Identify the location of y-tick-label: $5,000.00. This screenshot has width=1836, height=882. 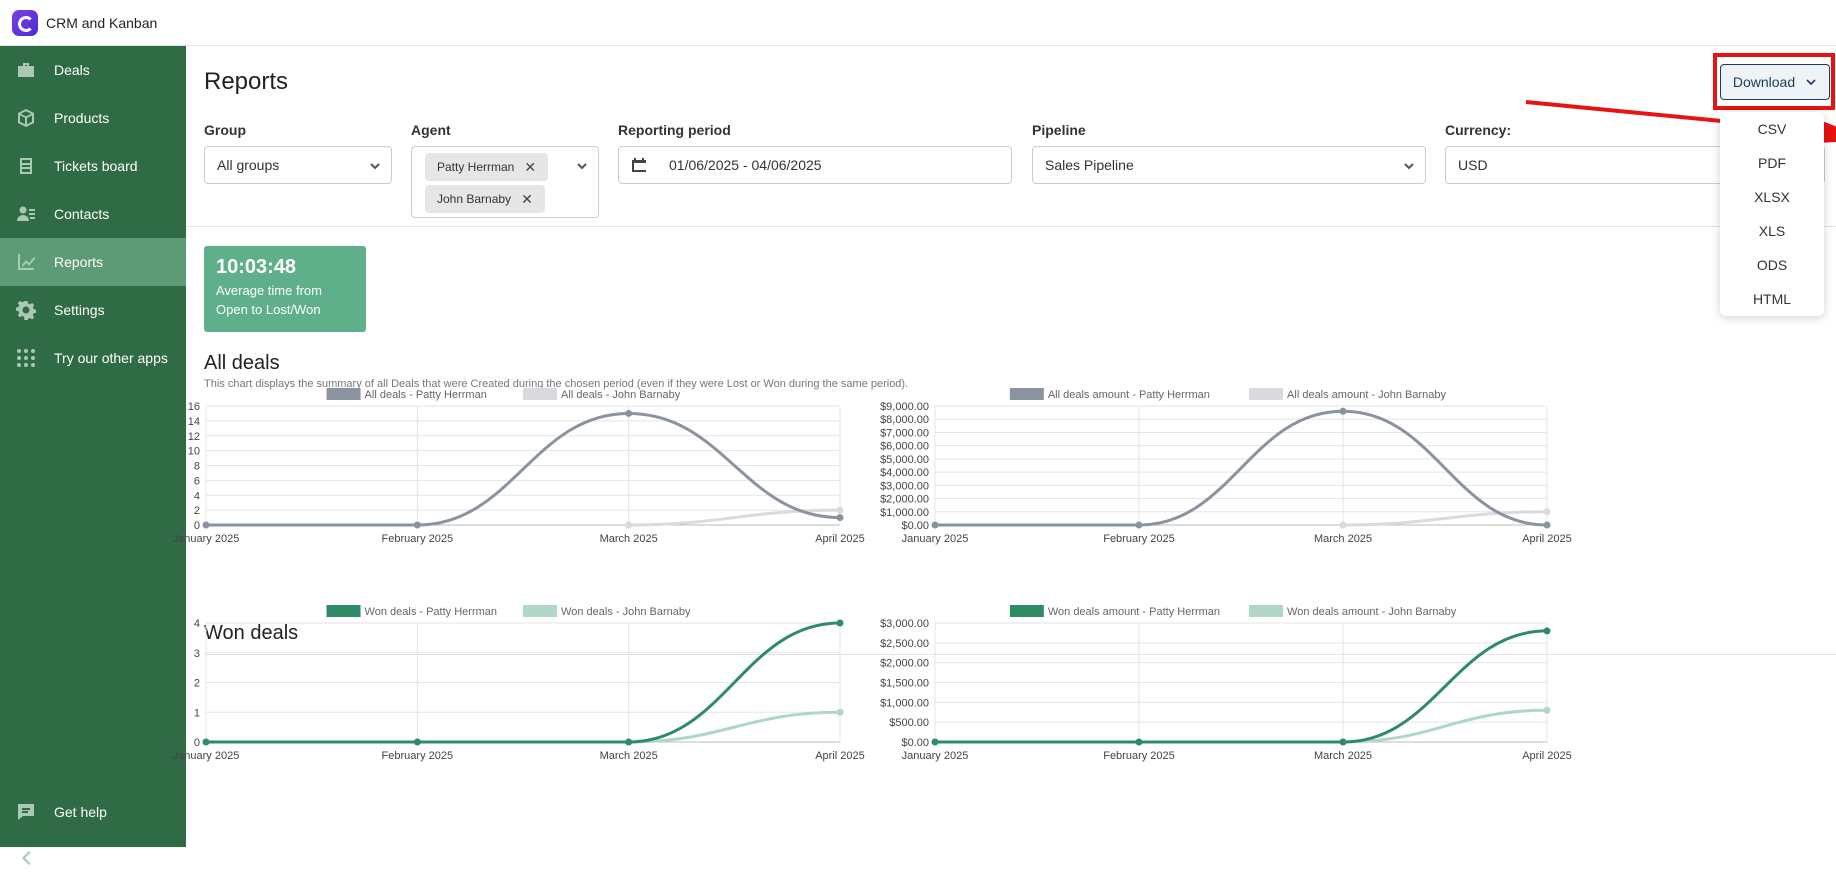
(904, 460).